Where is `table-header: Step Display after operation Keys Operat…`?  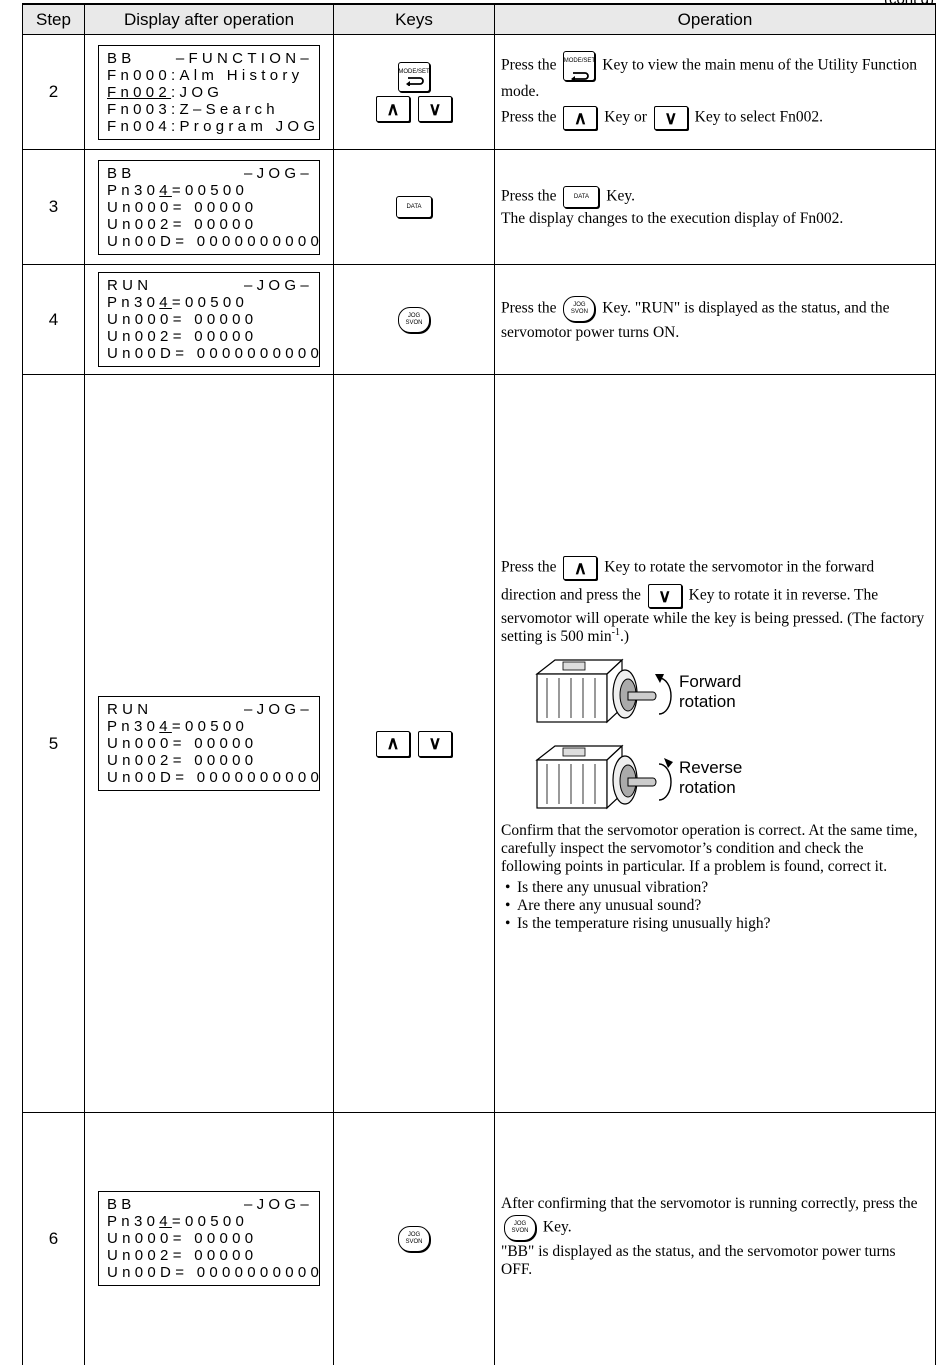 table-header: Step Display after operation Keys Operat… is located at coordinates (479, 19).